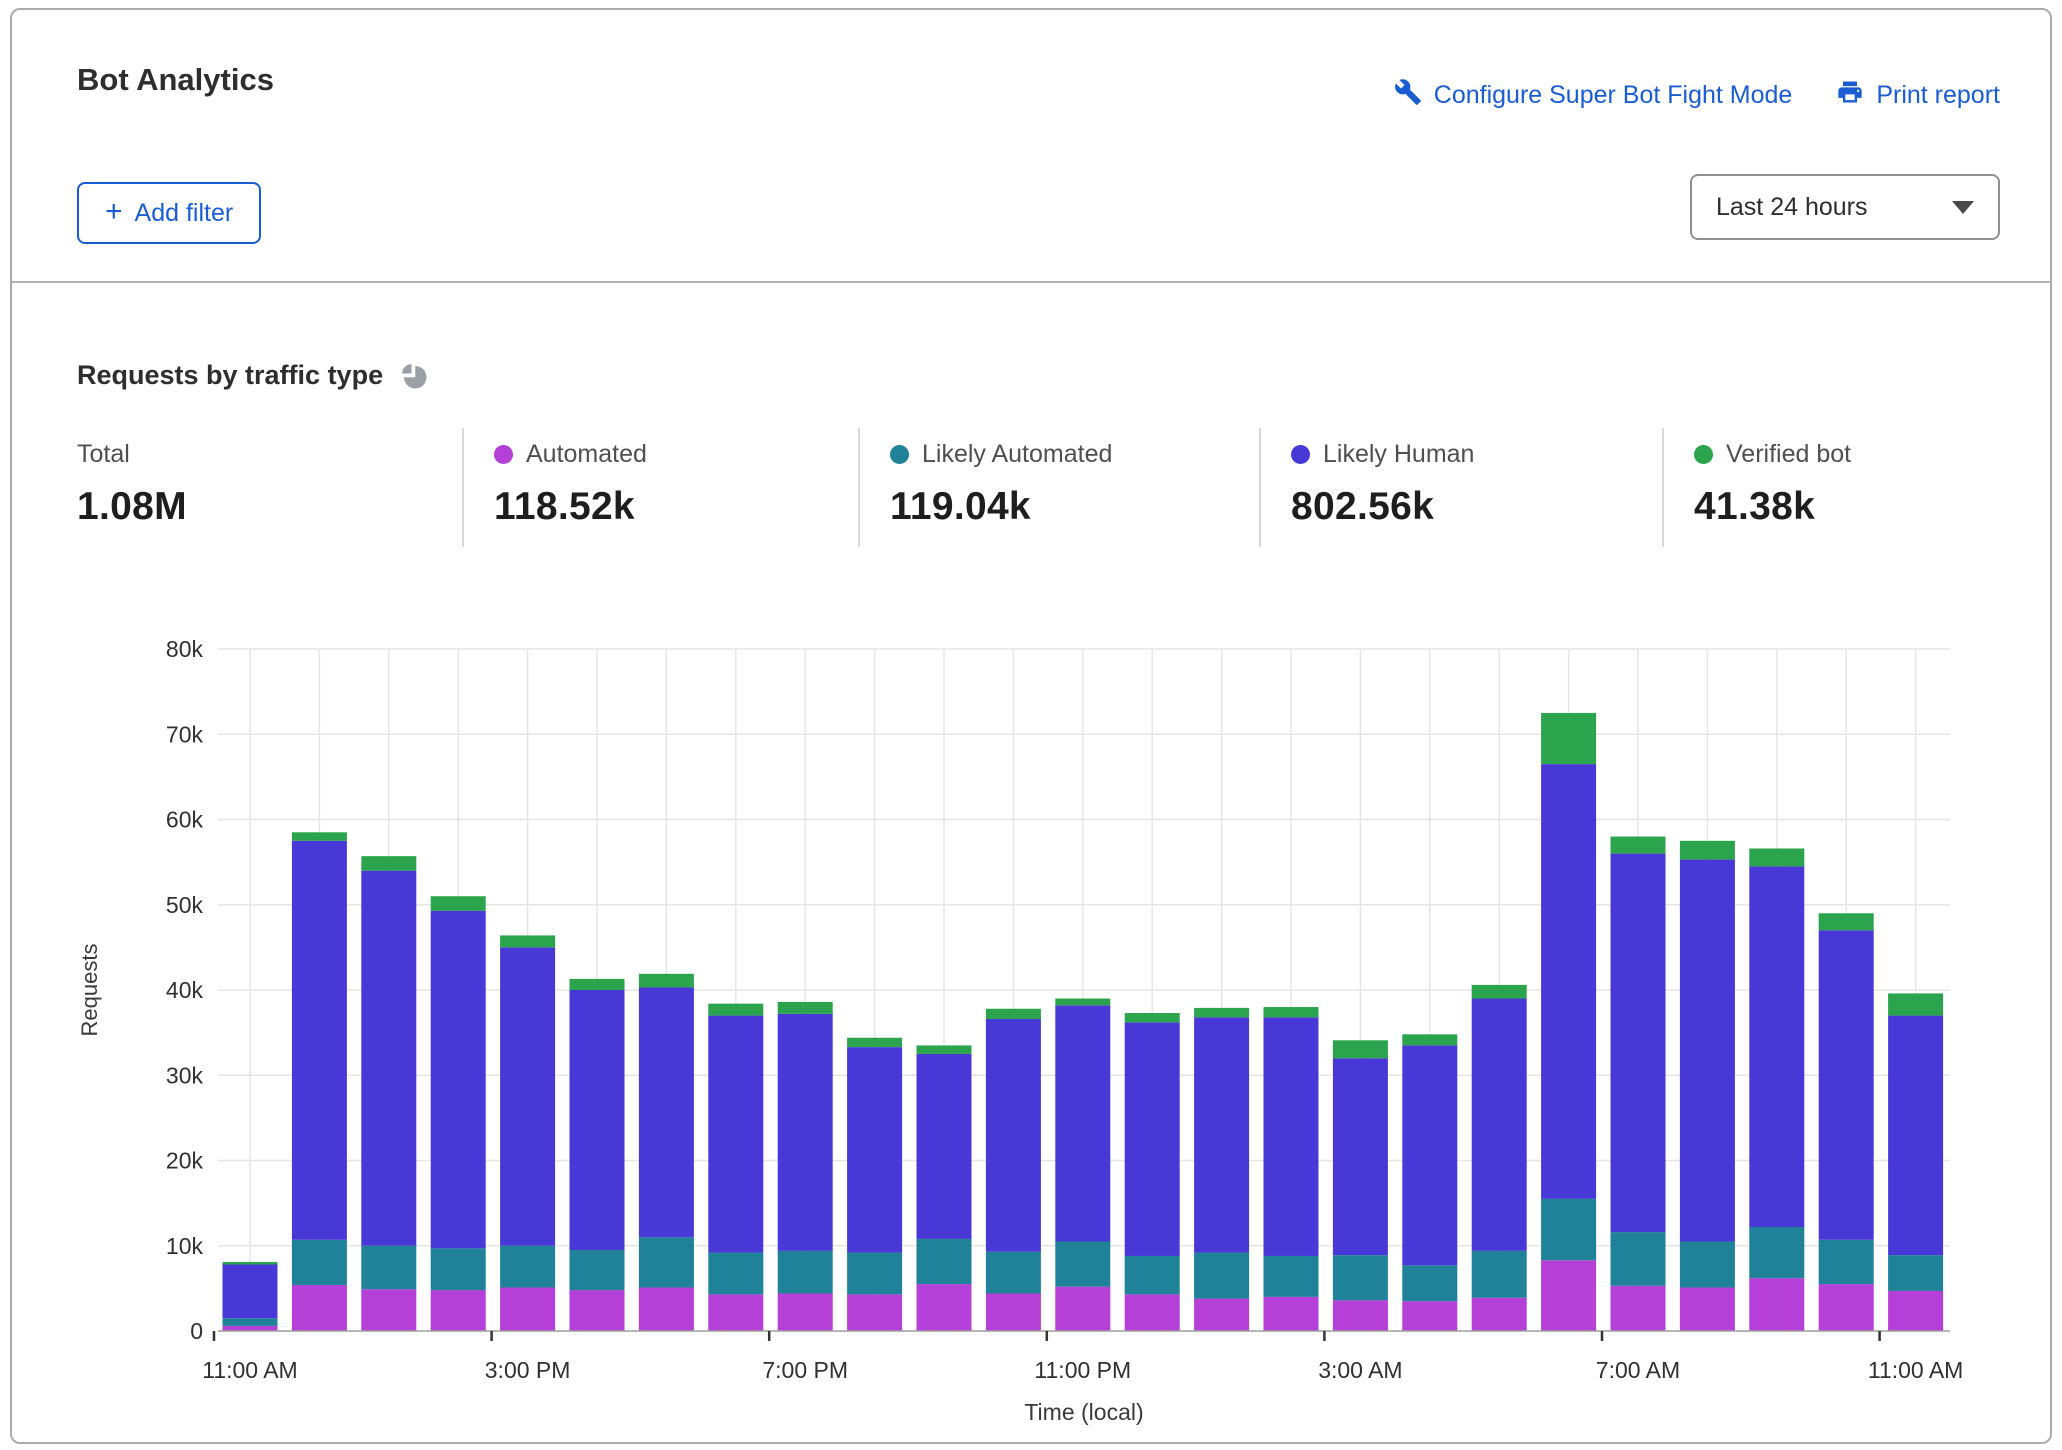 This screenshot has width=2062, height=1450. Describe the element at coordinates (1918, 95) in the screenshot. I see `print-report-link: Print report` at that location.